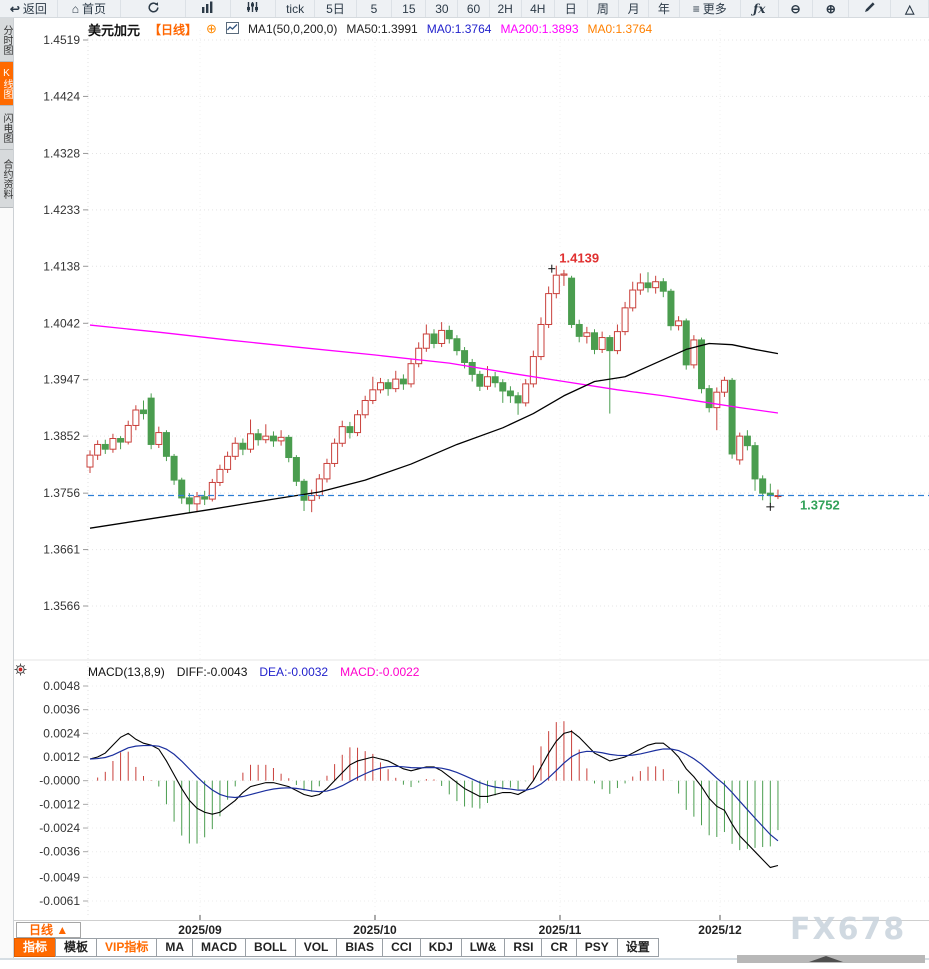 This screenshot has width=929, height=969. Describe the element at coordinates (219, 947) in the screenshot. I see `tab-macd: MACD` at that location.